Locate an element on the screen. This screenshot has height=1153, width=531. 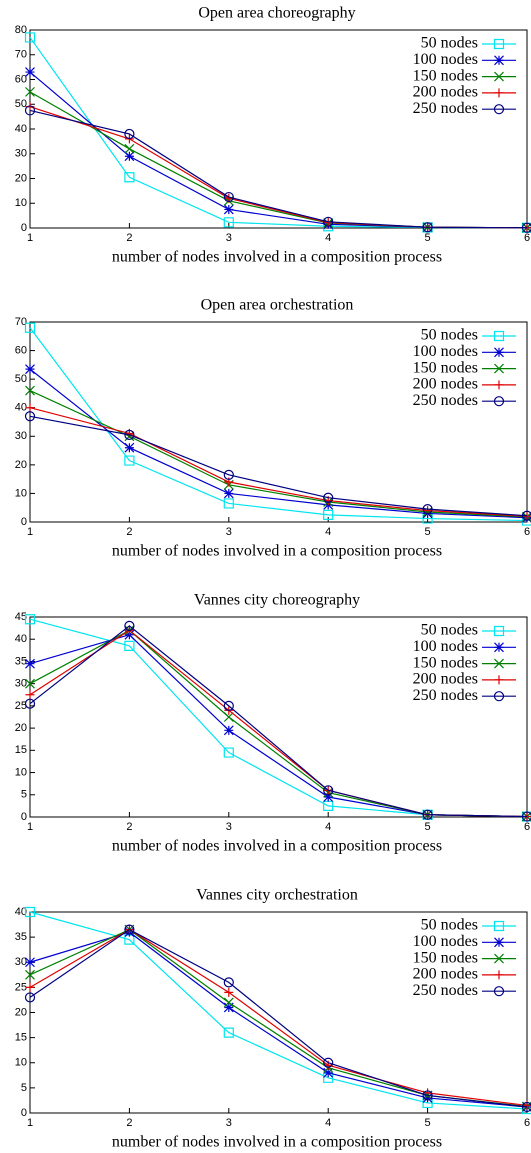
y-tick-label: 5 is located at coordinates (24, 795).